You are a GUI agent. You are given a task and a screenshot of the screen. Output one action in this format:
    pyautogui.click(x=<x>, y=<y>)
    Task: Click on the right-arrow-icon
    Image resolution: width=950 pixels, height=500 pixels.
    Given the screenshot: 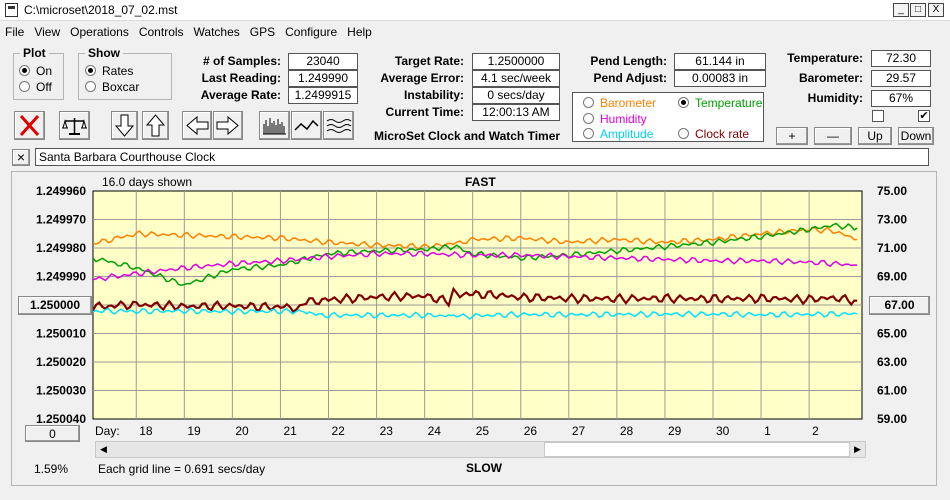 What is the action you would take?
    pyautogui.click(x=227, y=125)
    